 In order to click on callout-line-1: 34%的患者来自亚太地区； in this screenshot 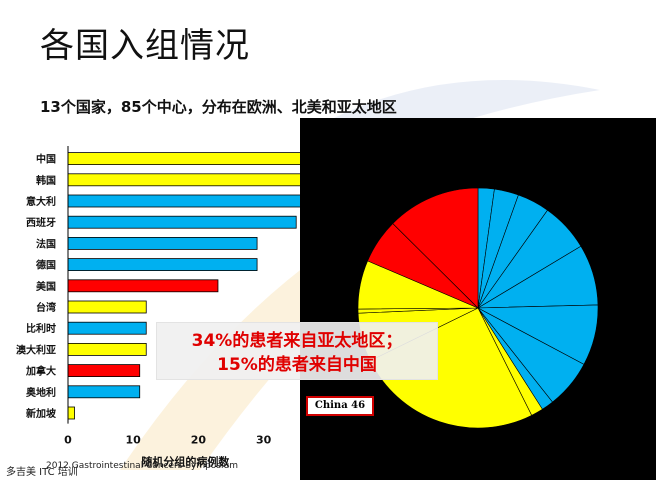, I will do `click(297, 341)`.